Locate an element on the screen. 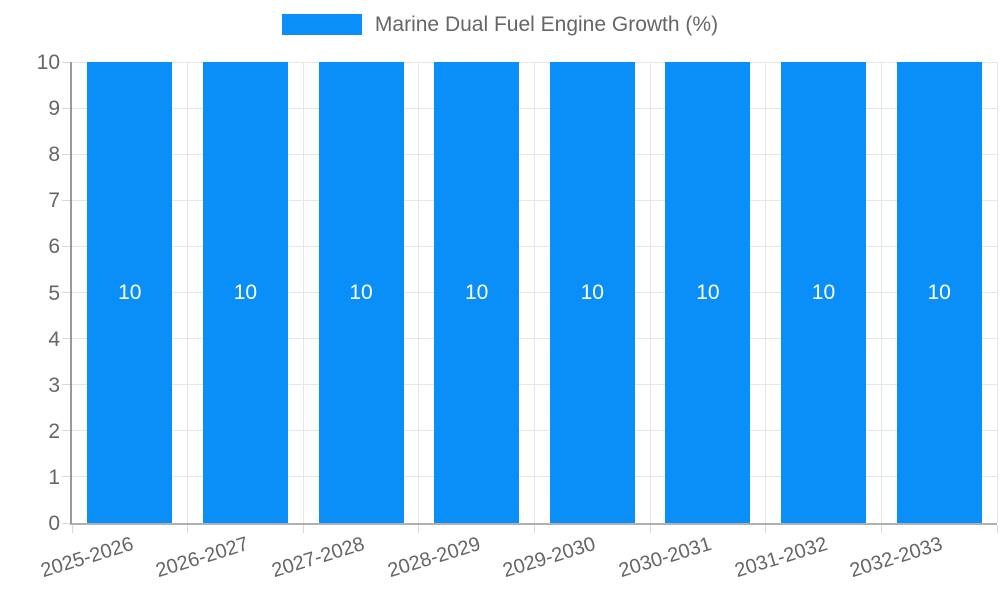 Image resolution: width=1000 pixels, height=600 pixels. x-tick-label: 2030-2031 is located at coordinates (665, 558).